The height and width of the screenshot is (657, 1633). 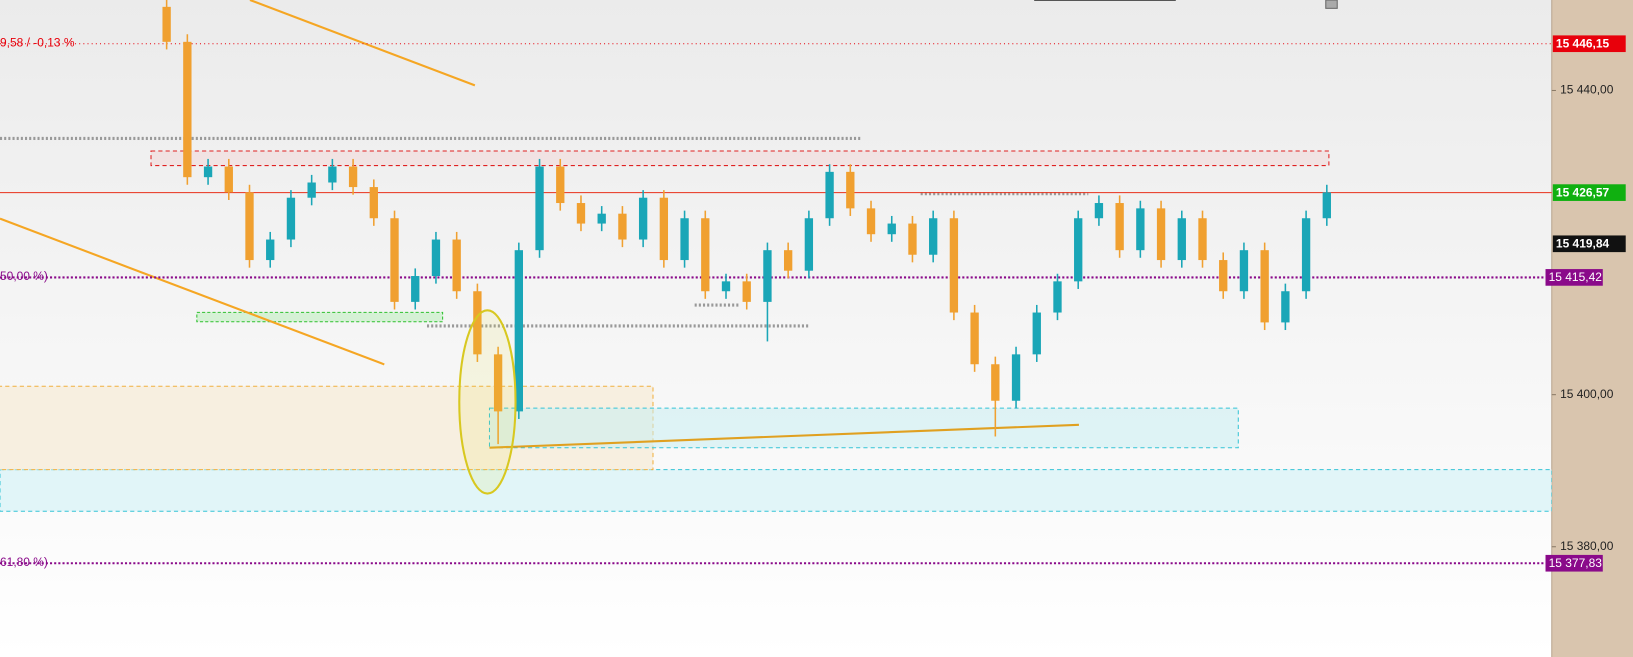 I want to click on price-badge-label: 15 419,84, so click(x=1583, y=243).